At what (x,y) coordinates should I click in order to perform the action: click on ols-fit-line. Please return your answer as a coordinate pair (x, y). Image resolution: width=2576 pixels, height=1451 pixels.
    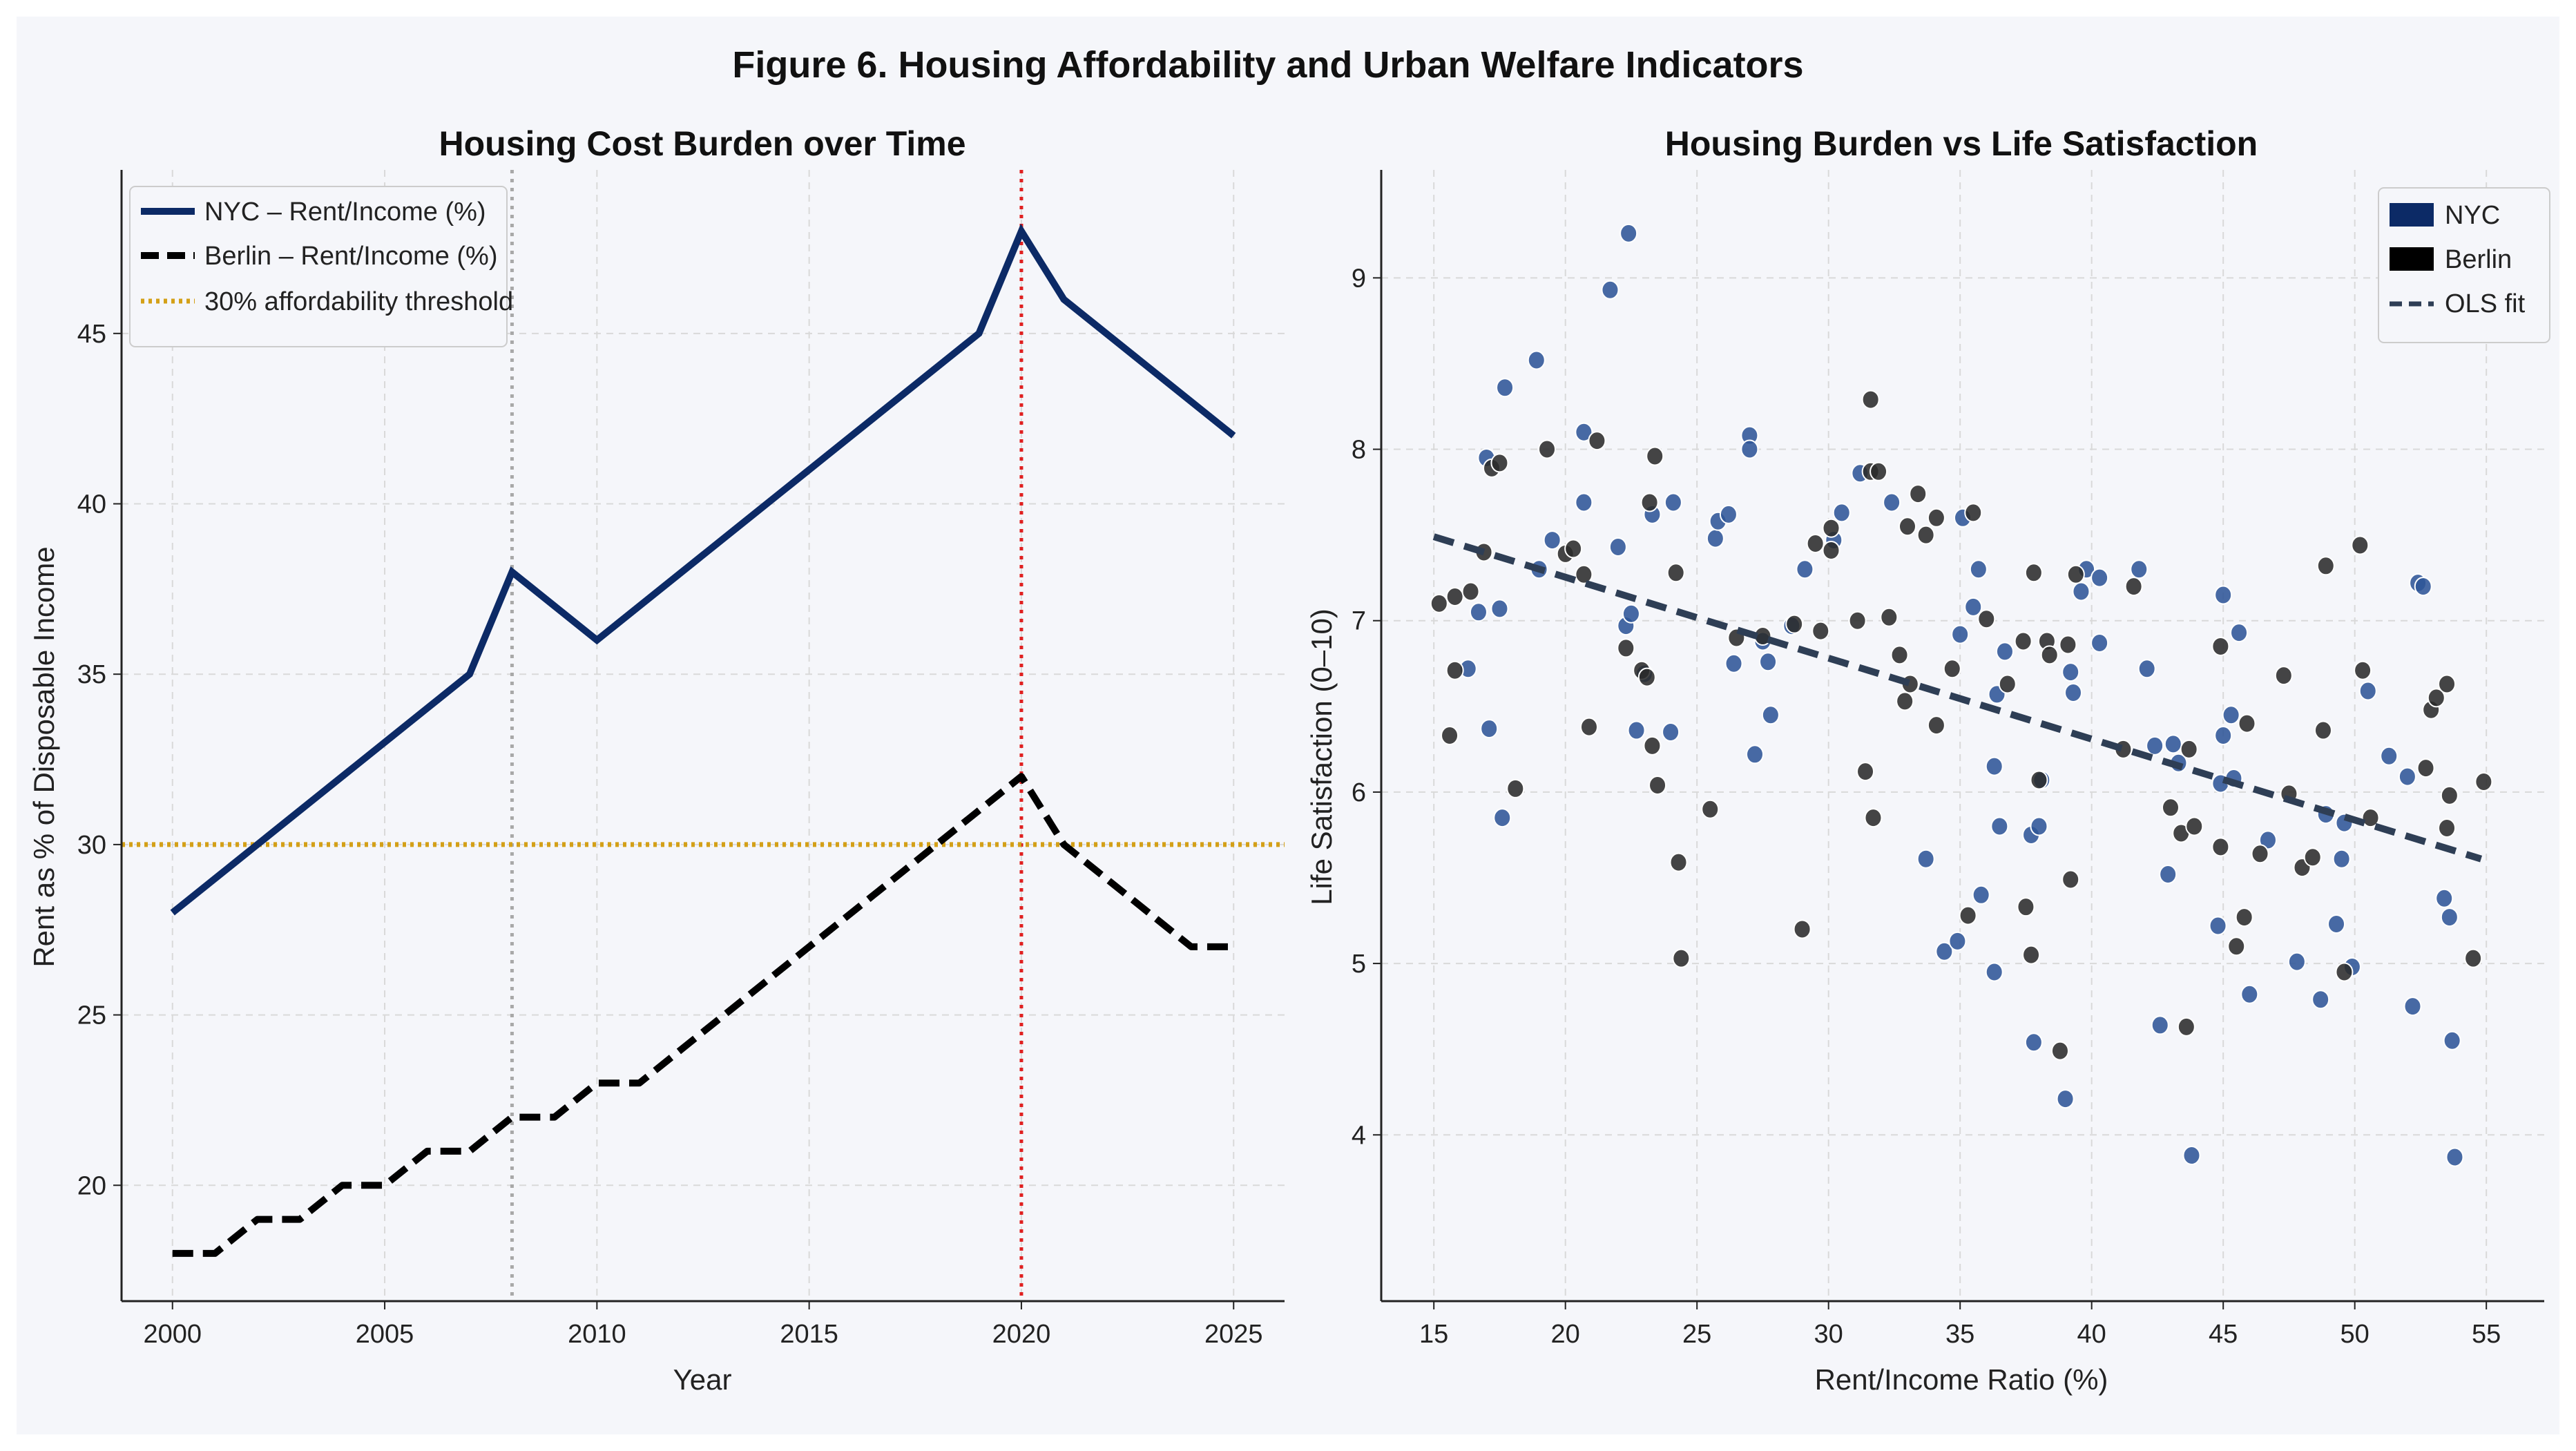
    Looking at the image, I should click on (1957, 698).